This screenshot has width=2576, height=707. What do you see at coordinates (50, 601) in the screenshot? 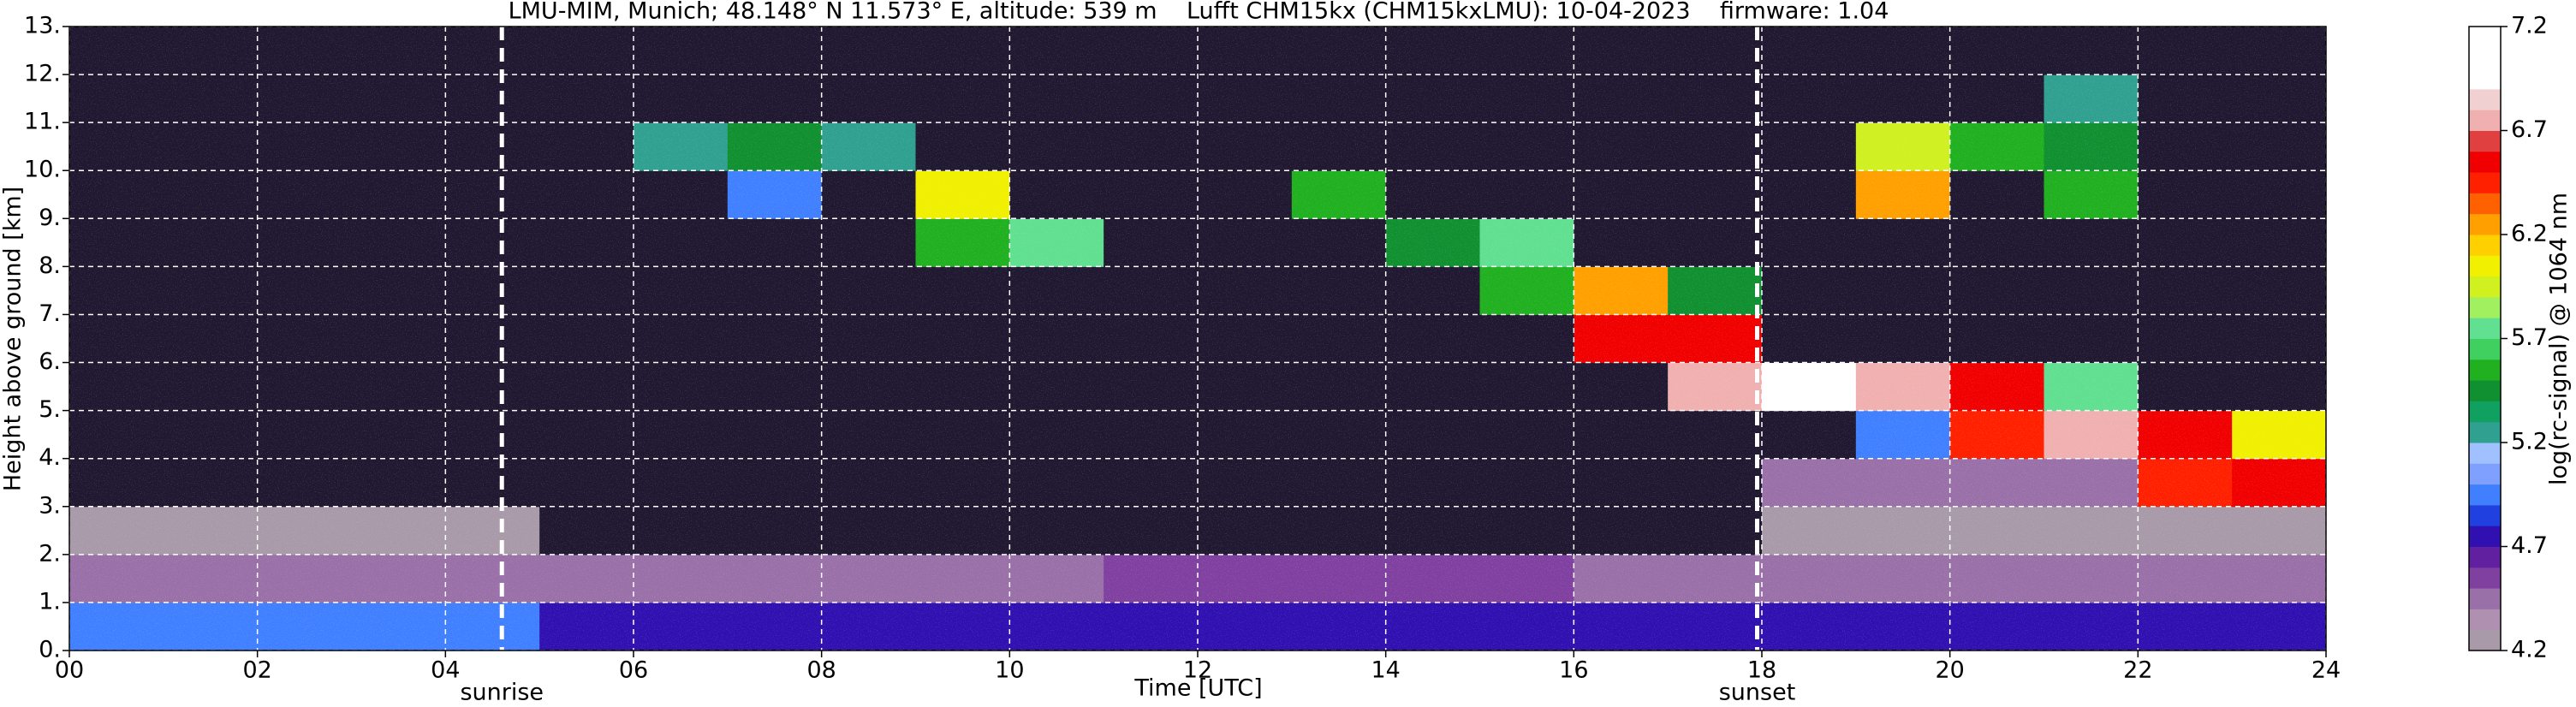
I see `y-tick-label: 1.` at bounding box center [50, 601].